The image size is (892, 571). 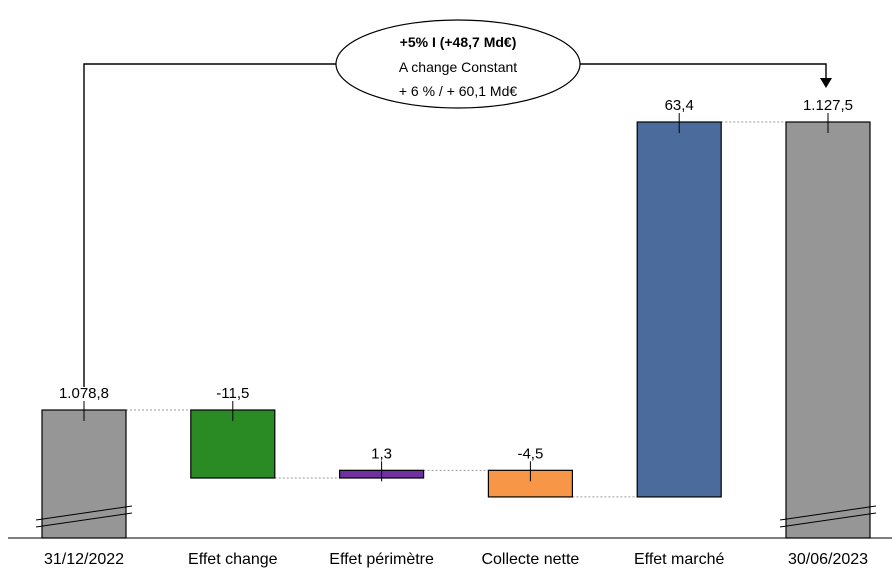 I want to click on bar-collecte-nette, so click(x=530, y=483).